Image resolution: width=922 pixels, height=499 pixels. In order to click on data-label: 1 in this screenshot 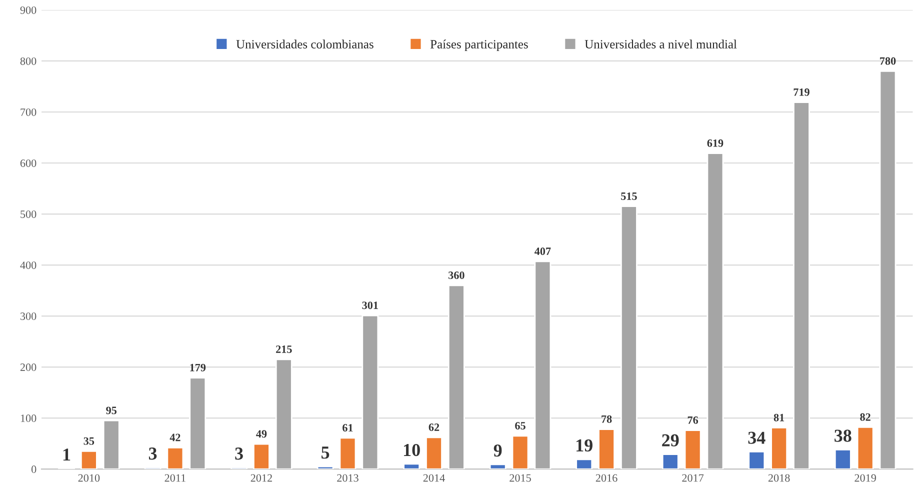, I will do `click(66, 454)`.